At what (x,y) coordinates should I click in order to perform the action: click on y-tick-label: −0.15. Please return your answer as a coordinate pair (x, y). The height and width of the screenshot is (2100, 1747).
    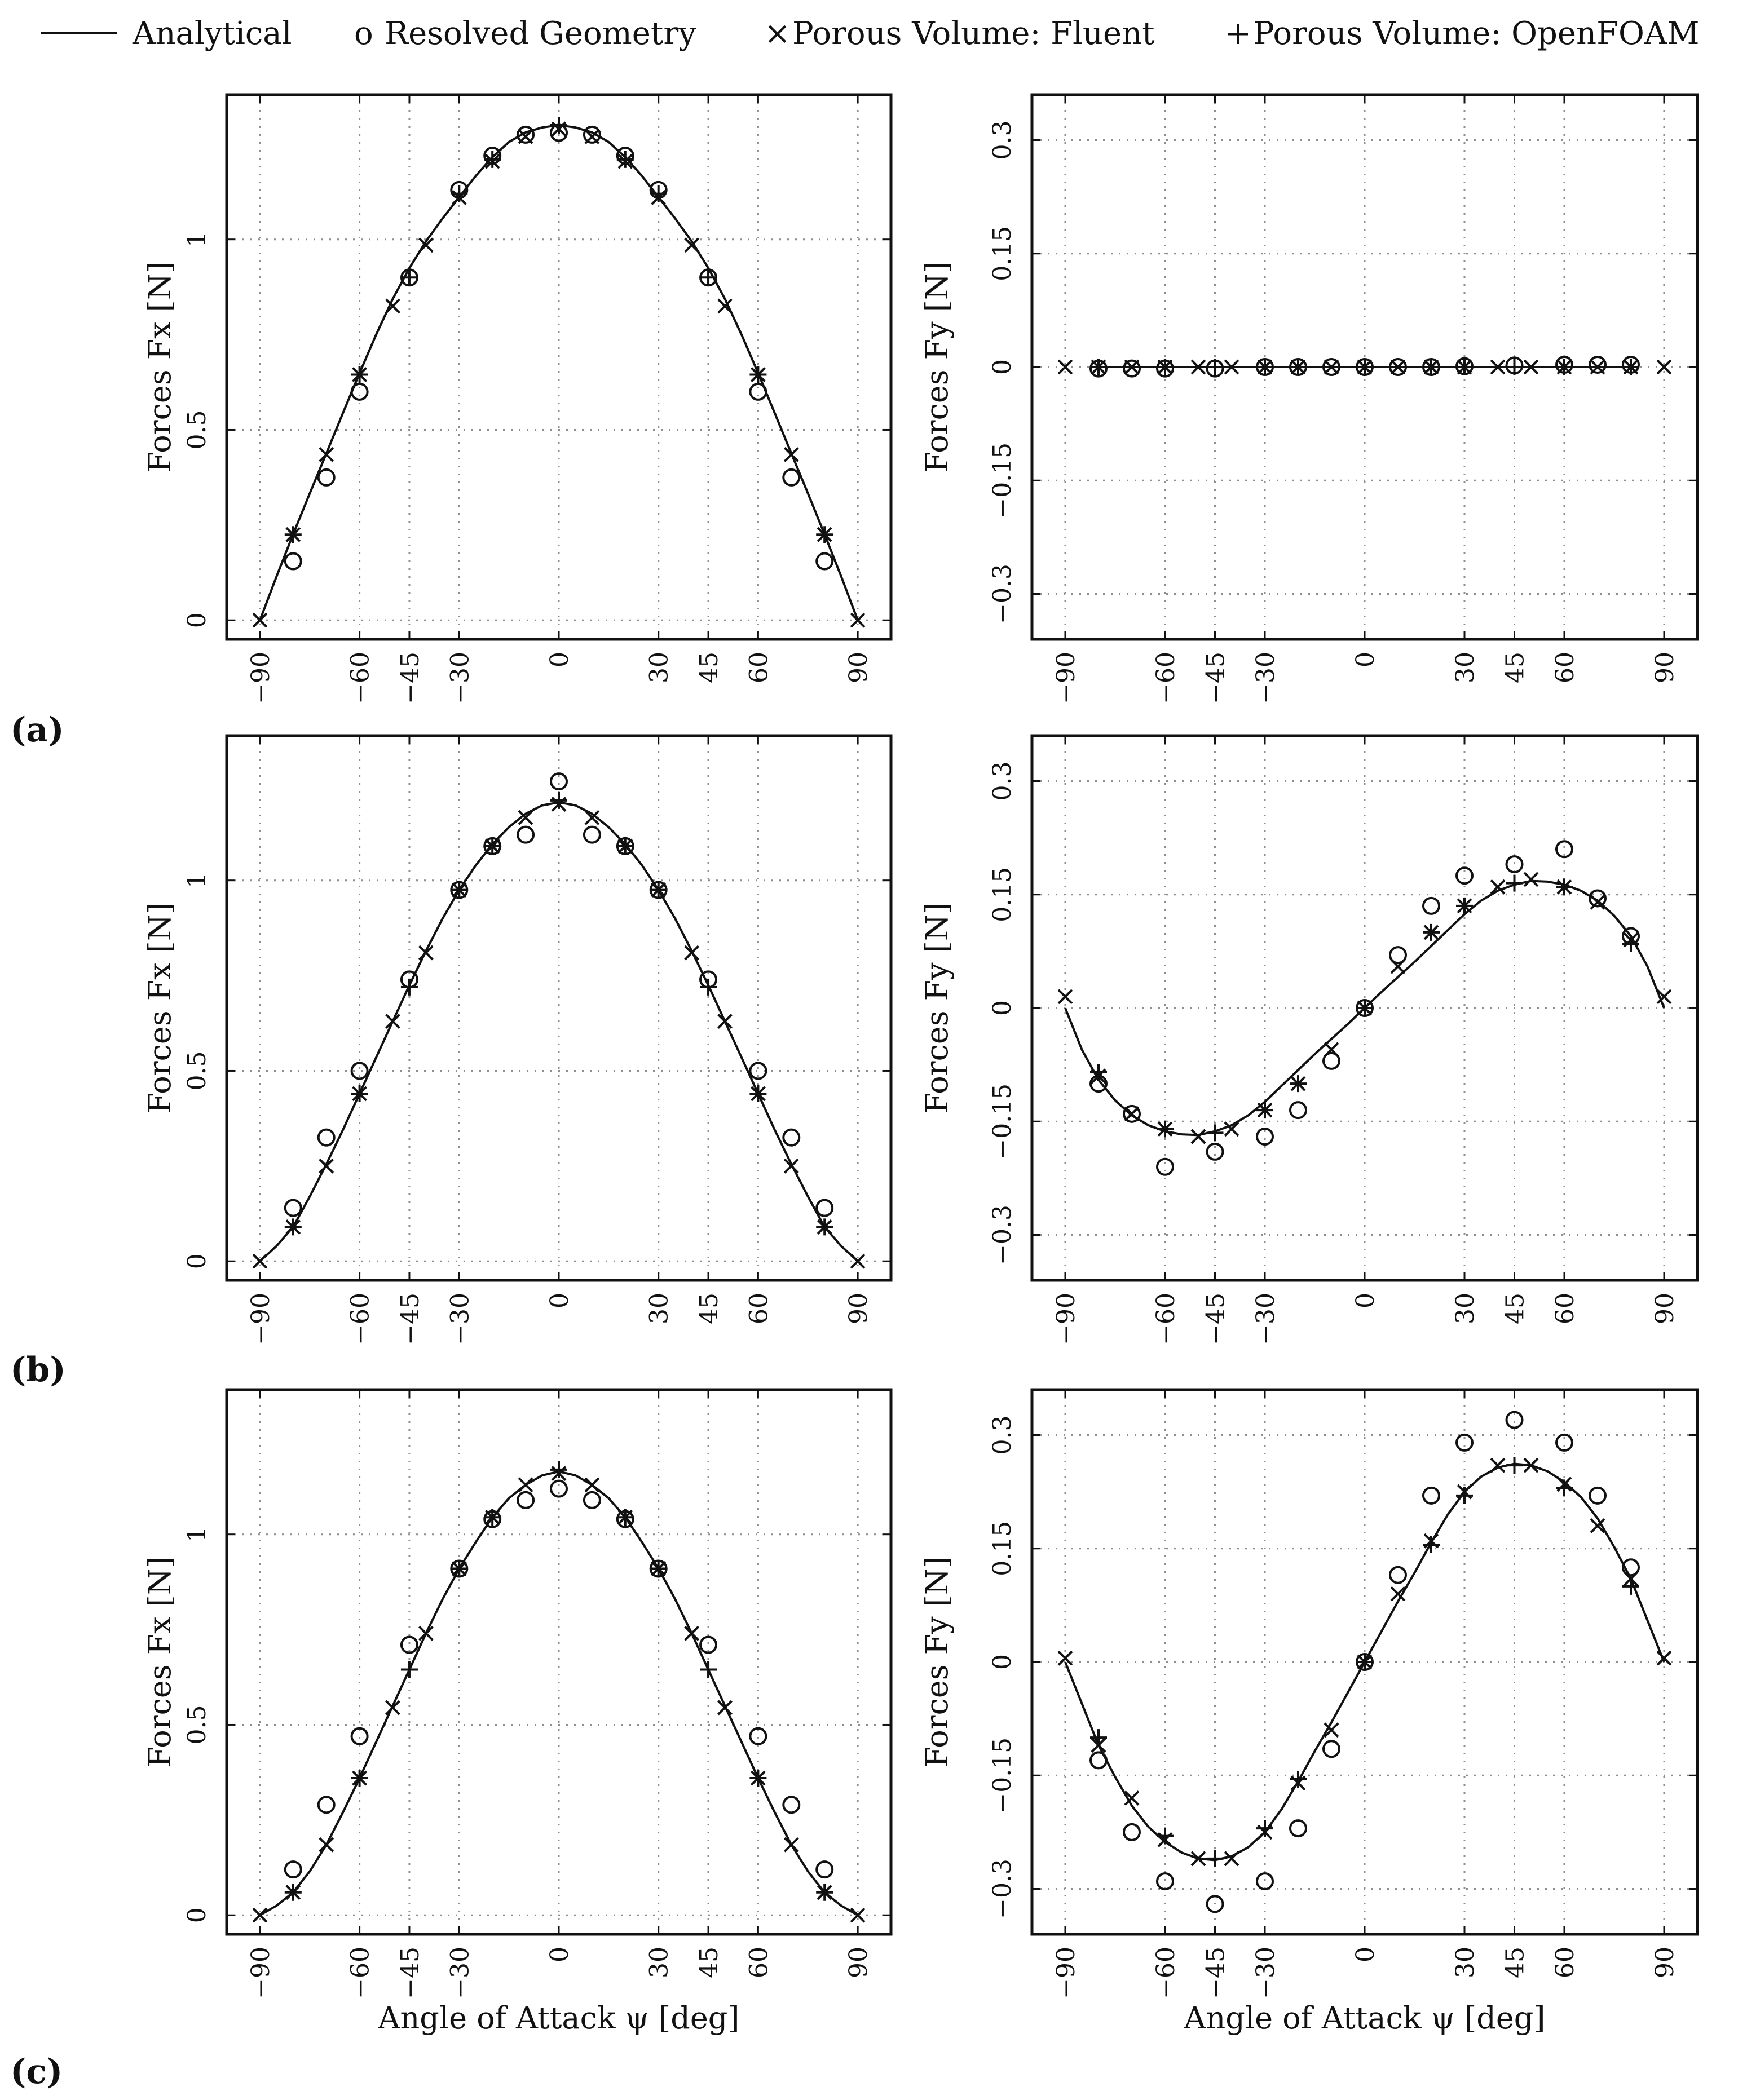
    Looking at the image, I should click on (1002, 1122).